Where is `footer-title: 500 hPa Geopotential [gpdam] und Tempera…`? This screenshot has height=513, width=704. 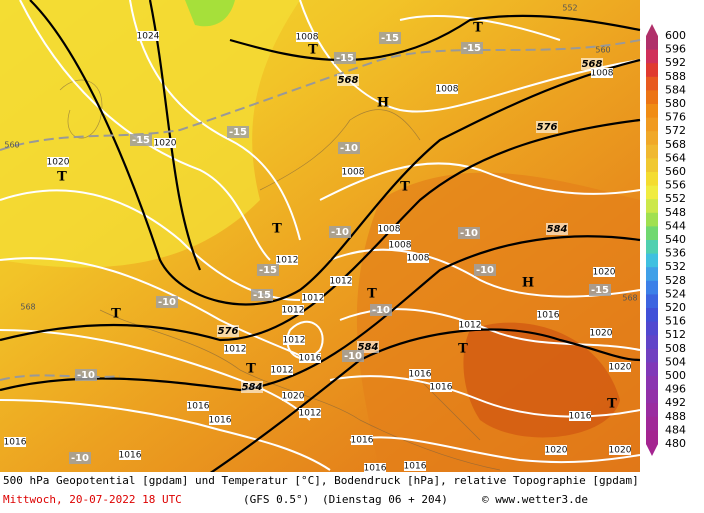 footer-title: 500 hPa Geopotential [gpdam] und Tempera… is located at coordinates (321, 480).